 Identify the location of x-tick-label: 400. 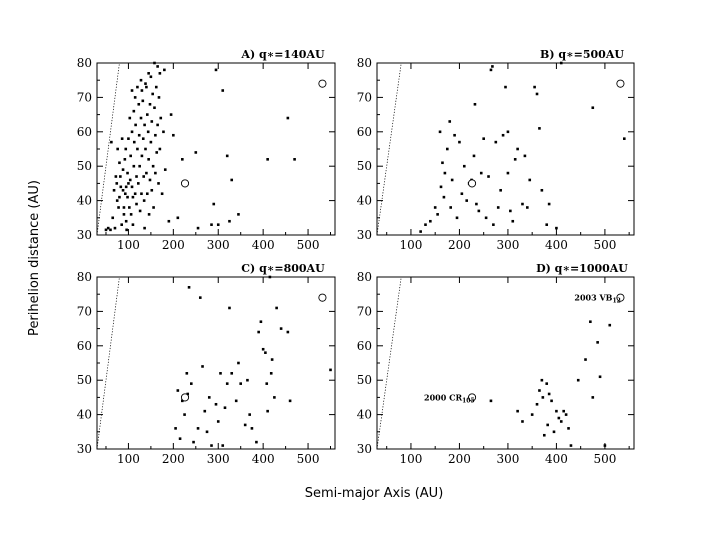
(556, 459).